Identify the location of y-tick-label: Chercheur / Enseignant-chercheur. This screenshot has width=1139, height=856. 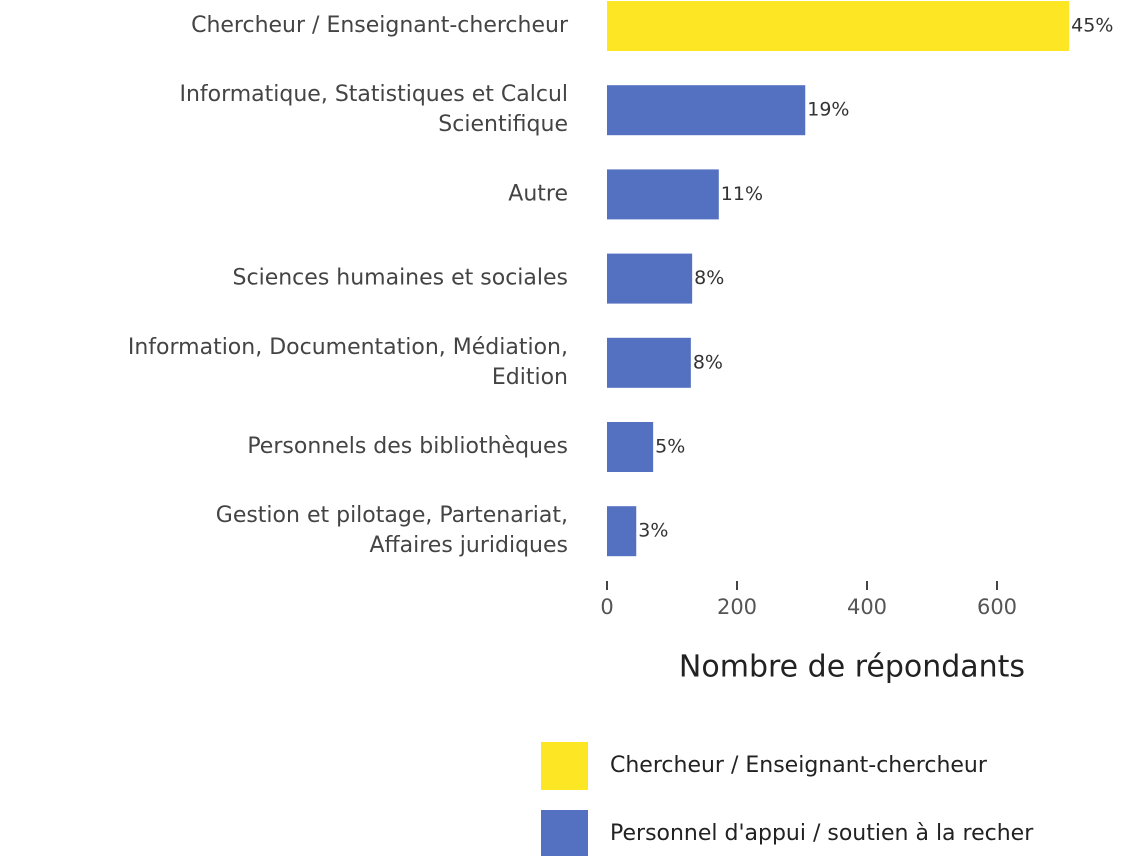
(380, 25).